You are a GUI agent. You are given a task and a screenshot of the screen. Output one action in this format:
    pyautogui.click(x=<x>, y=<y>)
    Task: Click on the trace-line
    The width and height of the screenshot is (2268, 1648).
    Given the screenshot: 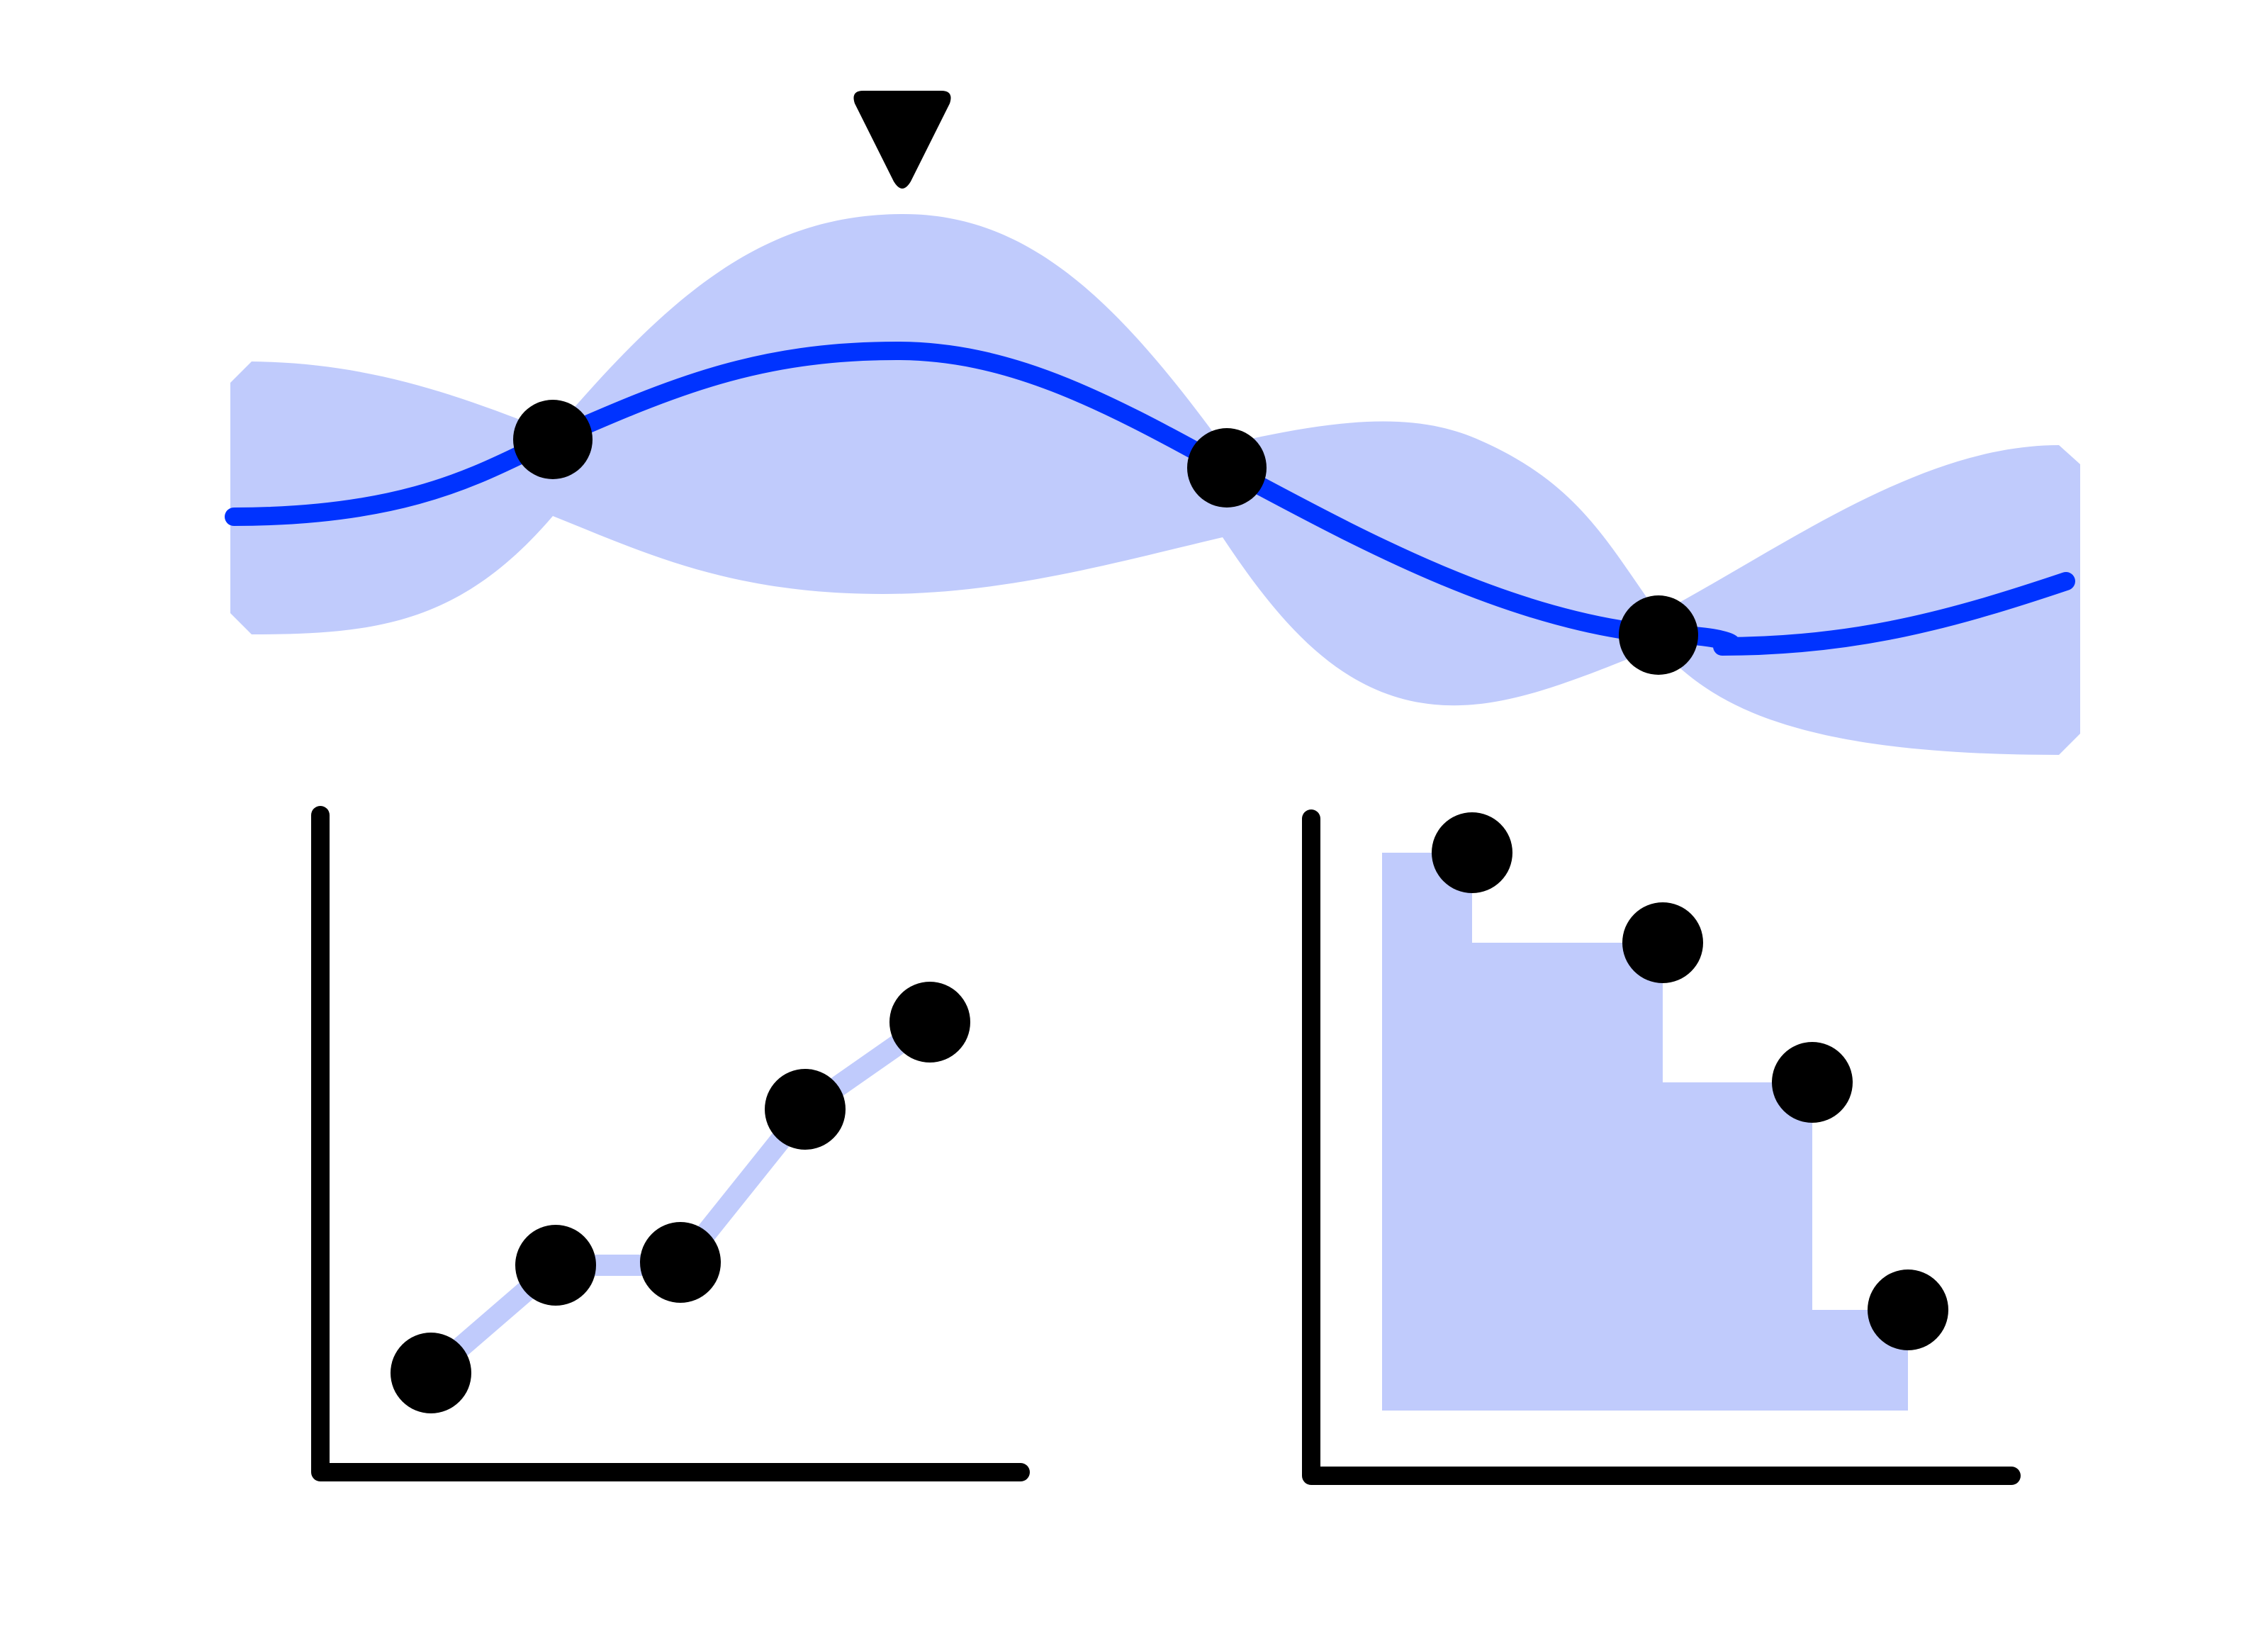 What is the action you would take?
    pyautogui.click(x=680, y=1197)
    